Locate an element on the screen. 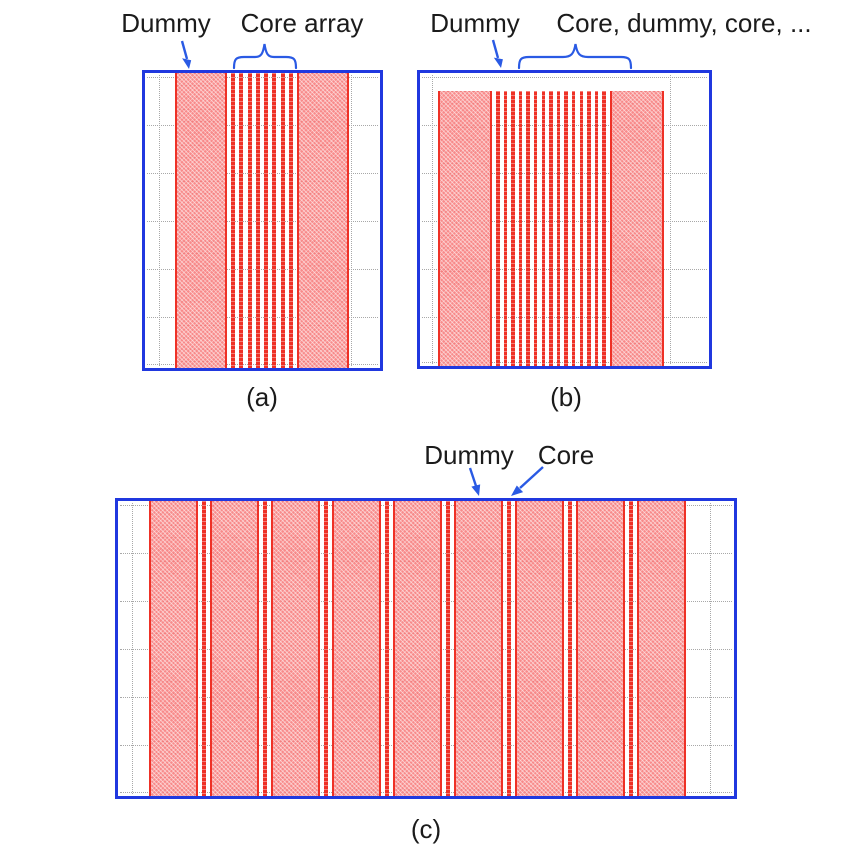 The image size is (865, 853). label-dummy-a: Dummy is located at coordinates (166, 23).